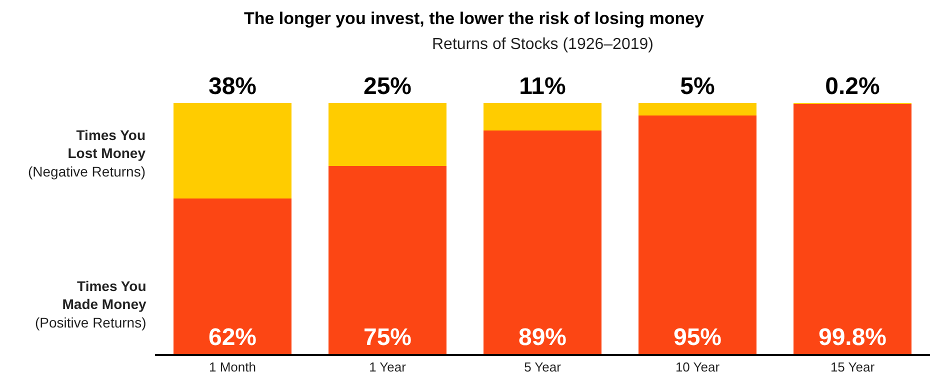  Describe the element at coordinates (87, 153) in the screenshot. I see `text: Times You Lost Money (Negative Returns)` at that location.